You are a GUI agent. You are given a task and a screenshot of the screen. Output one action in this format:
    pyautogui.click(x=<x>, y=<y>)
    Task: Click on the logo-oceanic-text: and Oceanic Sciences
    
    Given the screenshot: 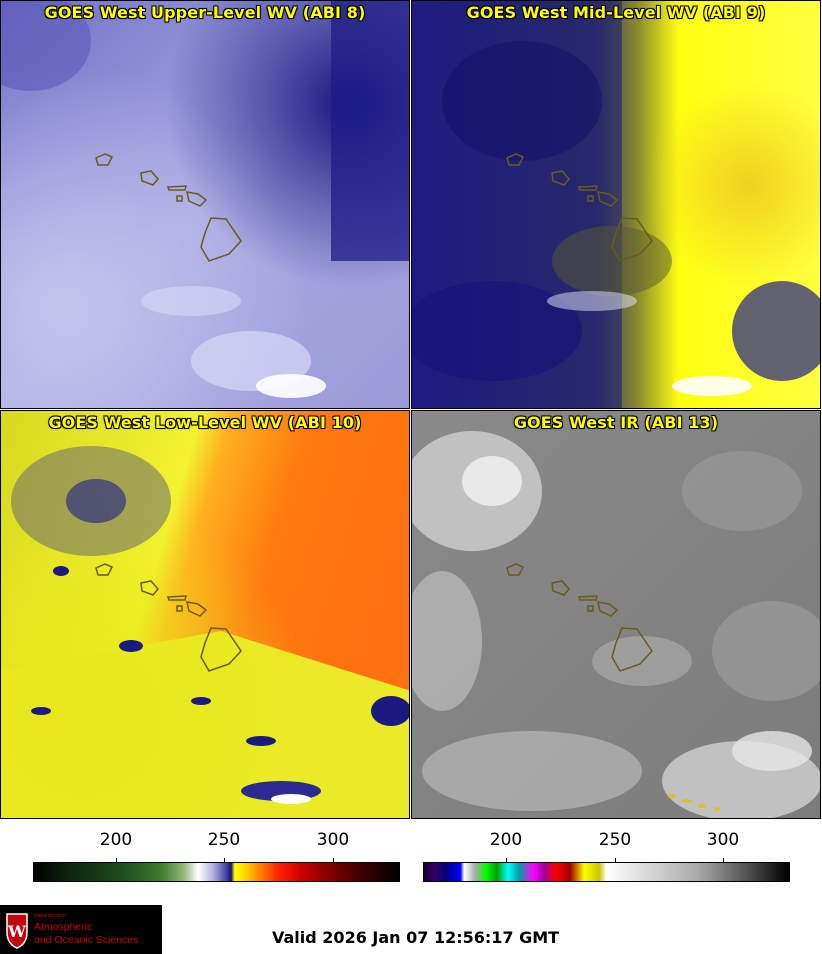 What is the action you would take?
    pyautogui.click(x=86, y=940)
    